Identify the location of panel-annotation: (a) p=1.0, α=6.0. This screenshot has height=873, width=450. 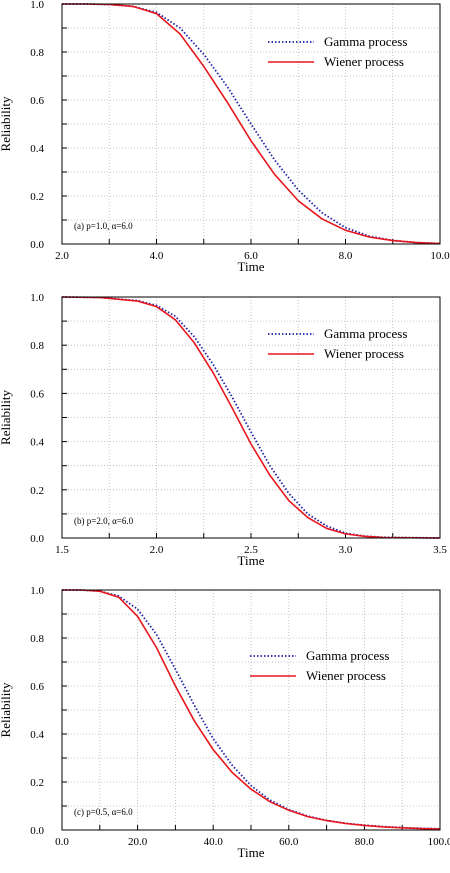
(103, 226).